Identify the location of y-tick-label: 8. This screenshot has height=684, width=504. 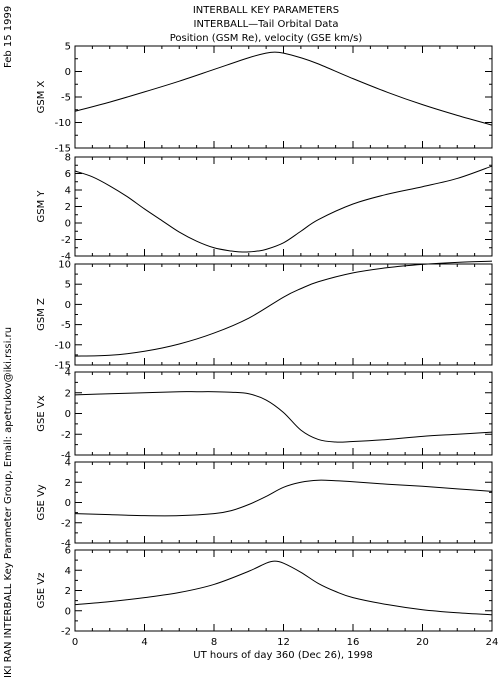
(68, 158).